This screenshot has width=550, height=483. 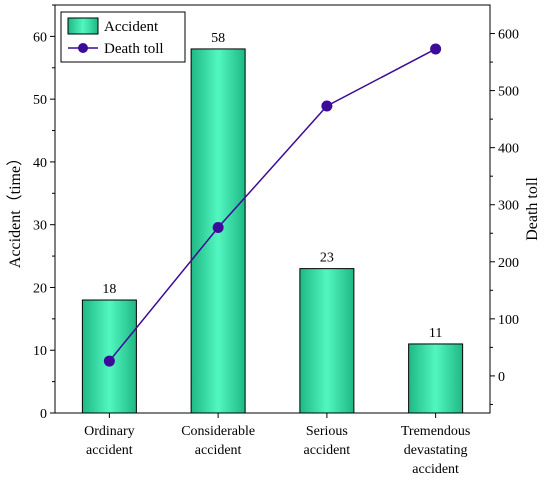 What do you see at coordinates (40, 351) in the screenshot?
I see `left-tick-label: 10` at bounding box center [40, 351].